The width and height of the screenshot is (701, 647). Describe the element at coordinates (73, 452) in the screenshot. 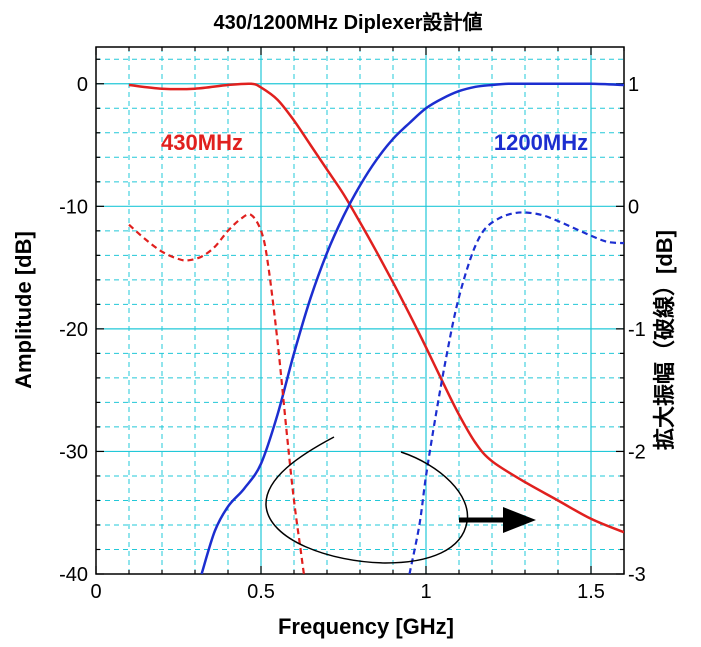

I see `y-tick-label: -30` at that location.